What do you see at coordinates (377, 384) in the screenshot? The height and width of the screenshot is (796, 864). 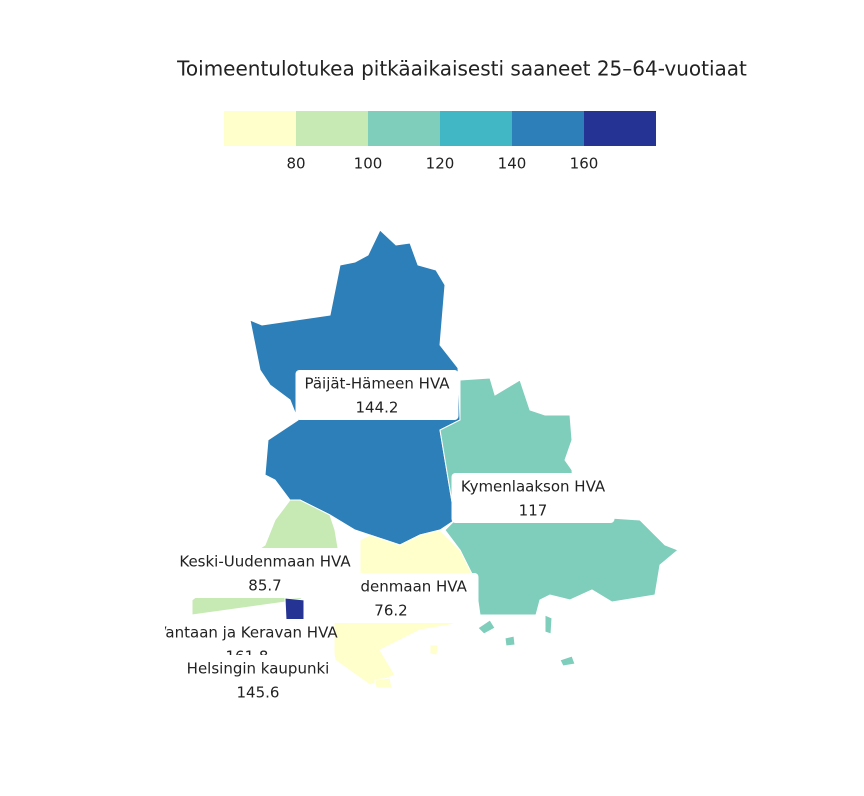 I see `region-name: Päijät-Hämeen HVA` at bounding box center [377, 384].